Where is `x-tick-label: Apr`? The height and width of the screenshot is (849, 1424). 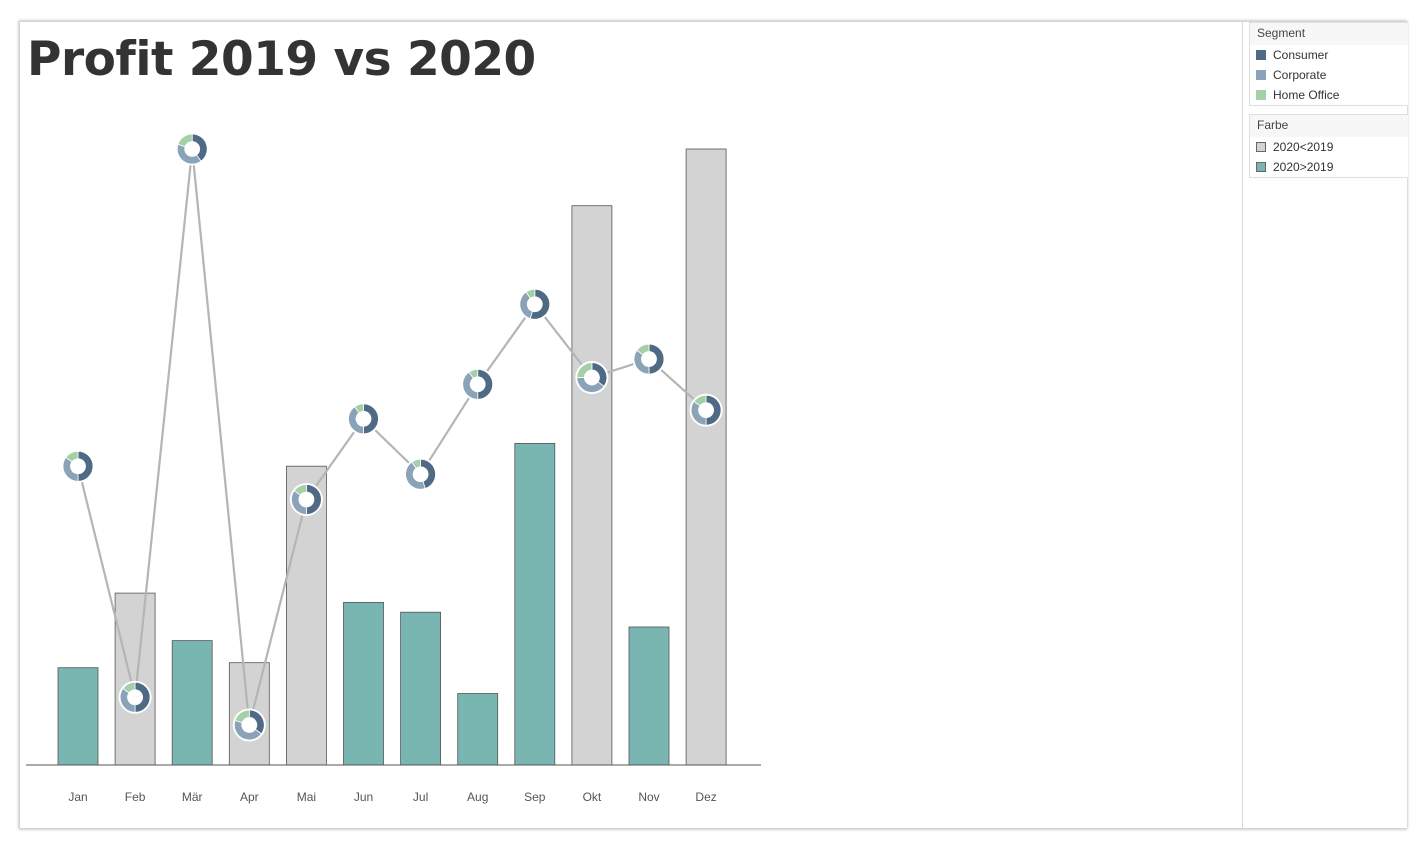
x-tick-label: Apr is located at coordinates (249, 797).